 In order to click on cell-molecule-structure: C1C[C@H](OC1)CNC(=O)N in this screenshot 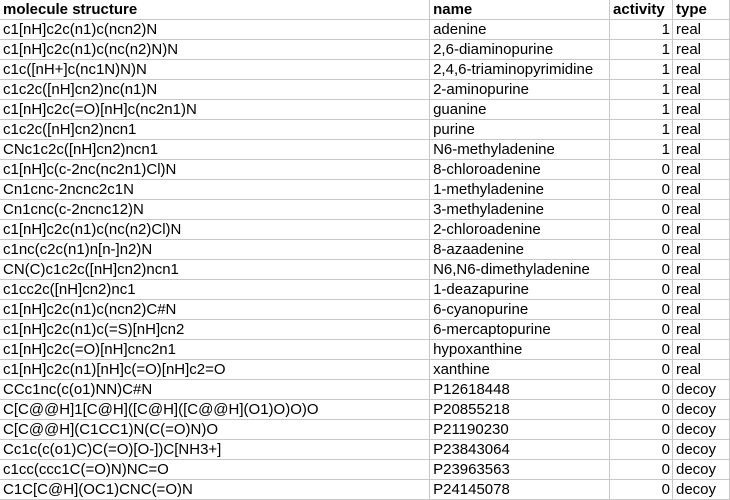, I will do `click(215, 489)`.